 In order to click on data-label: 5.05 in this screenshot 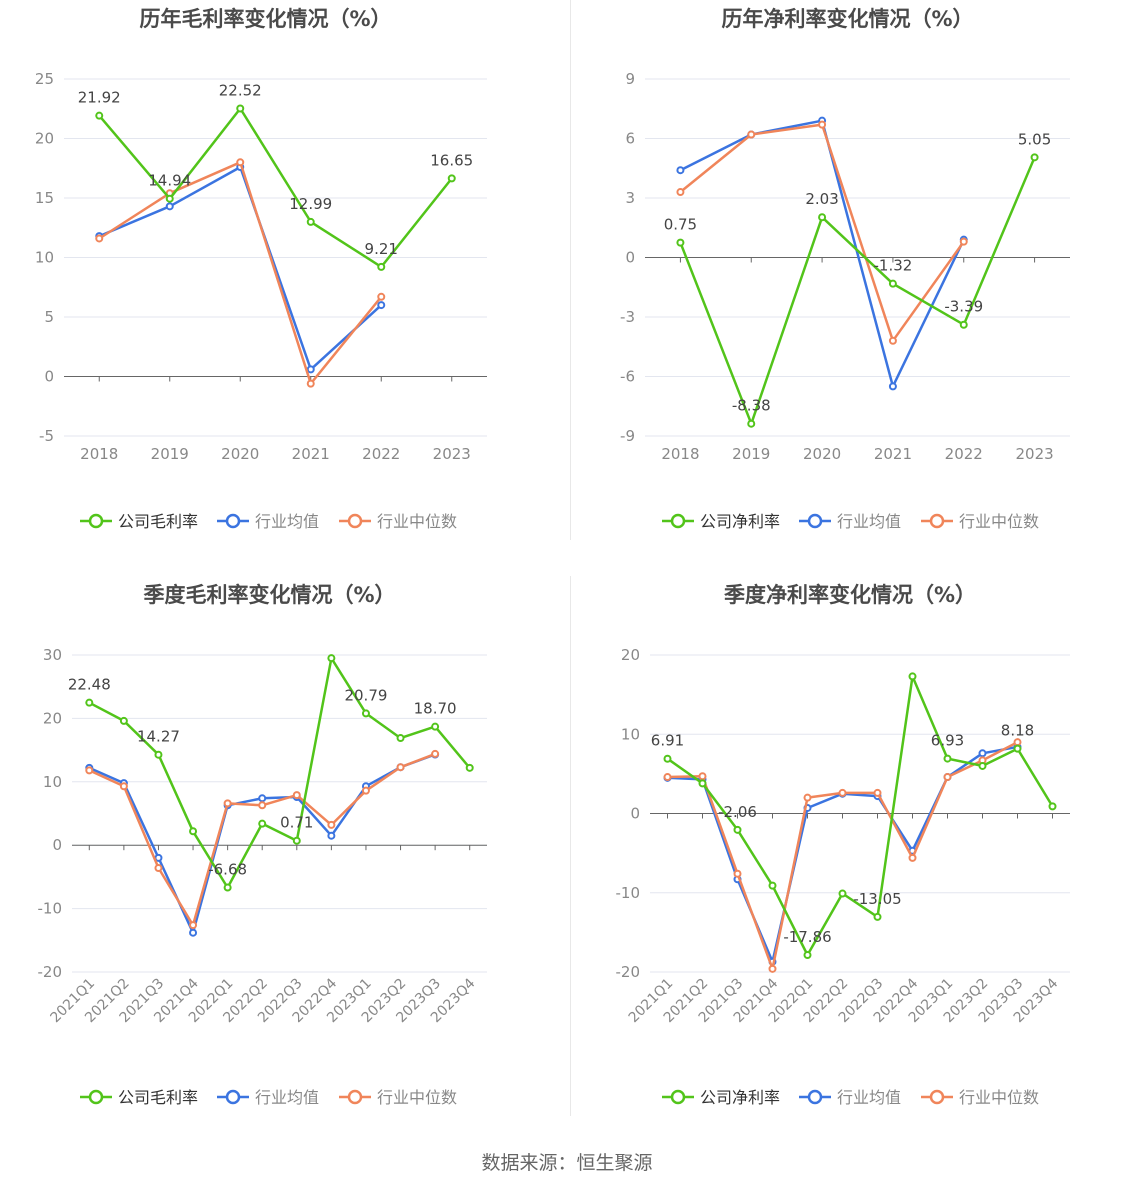, I will do `click(1034, 139)`.